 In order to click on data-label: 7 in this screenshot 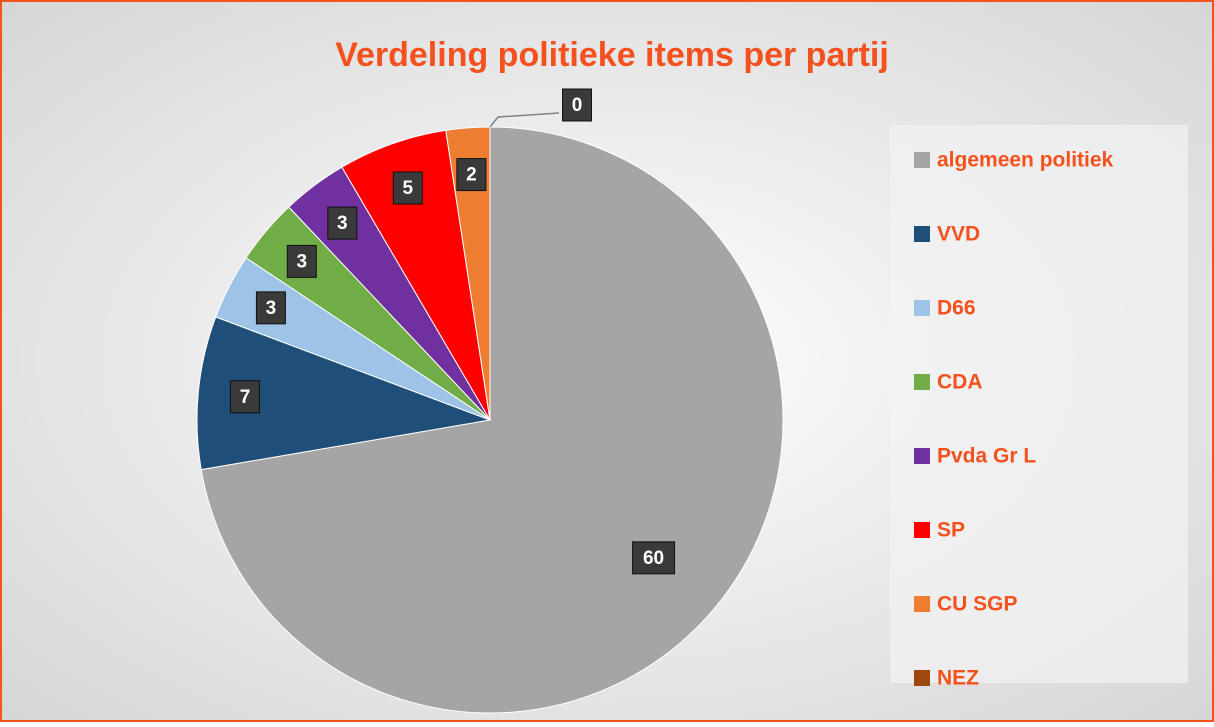, I will do `click(245, 397)`.